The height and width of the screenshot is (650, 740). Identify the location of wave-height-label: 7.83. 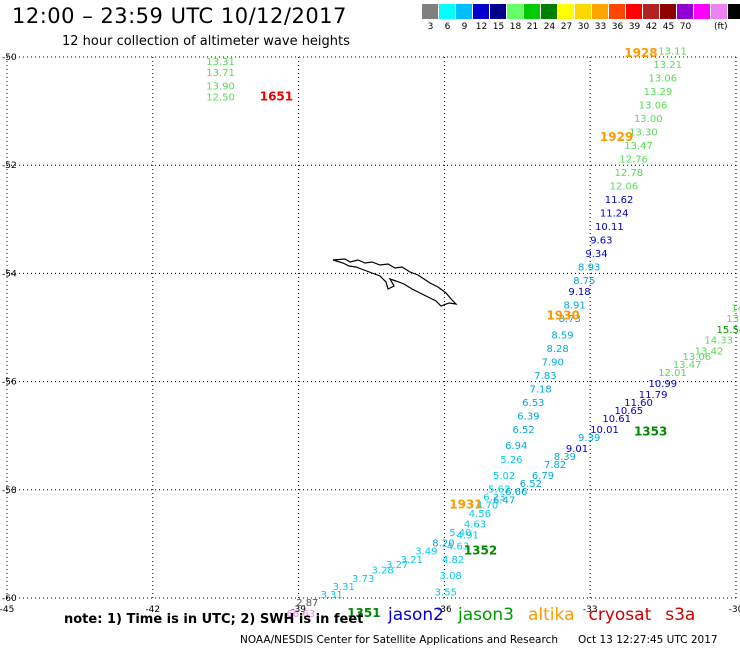
(545, 376).